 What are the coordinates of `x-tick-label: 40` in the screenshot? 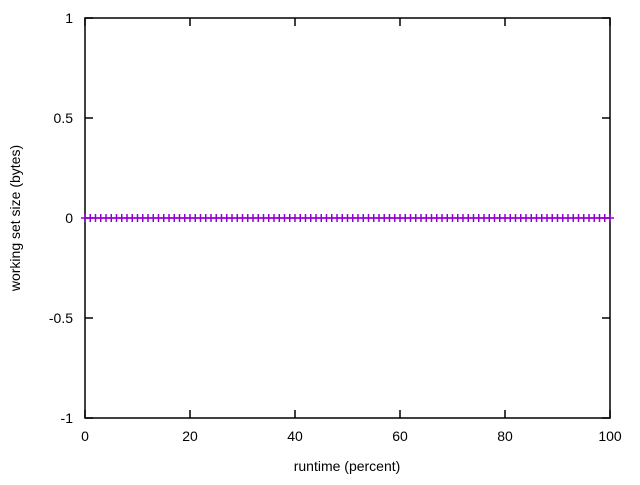 It's located at (295, 436).